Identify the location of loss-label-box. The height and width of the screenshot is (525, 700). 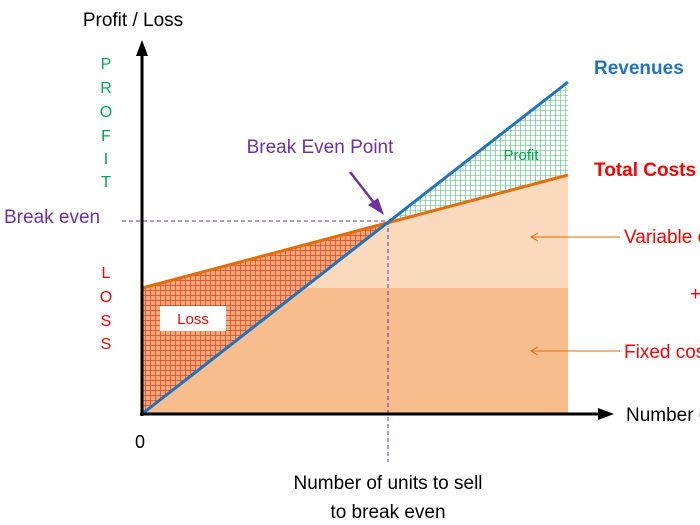
(193, 318).